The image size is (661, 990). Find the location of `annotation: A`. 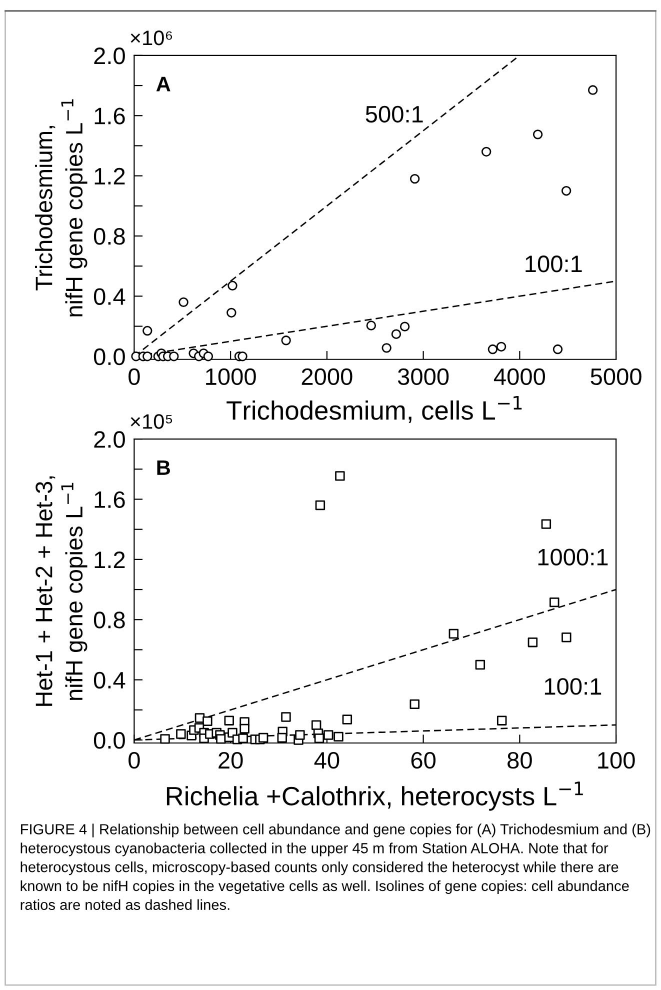

annotation: A is located at coordinates (163, 84).